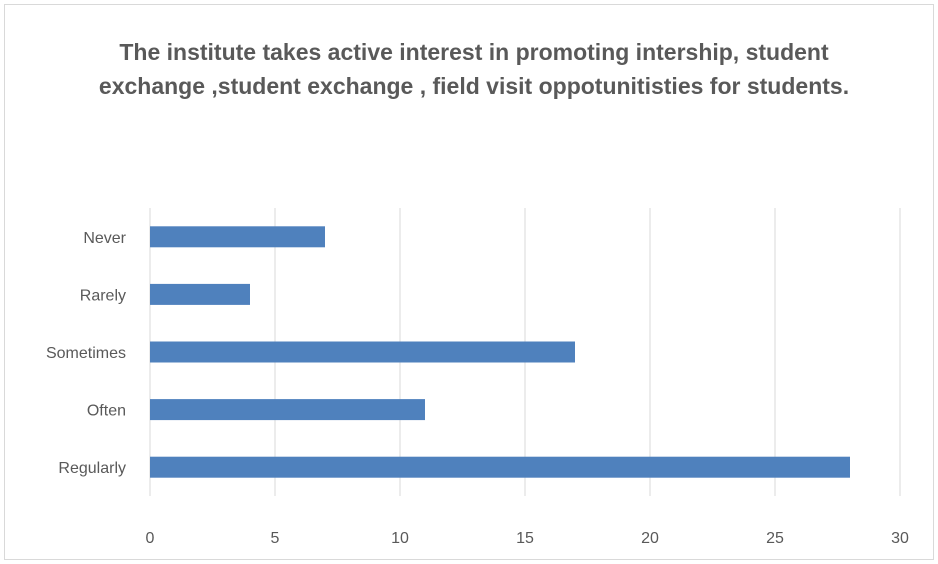 This screenshot has height=564, width=938. Describe the element at coordinates (500, 467) in the screenshot. I see `bar-regularly` at that location.